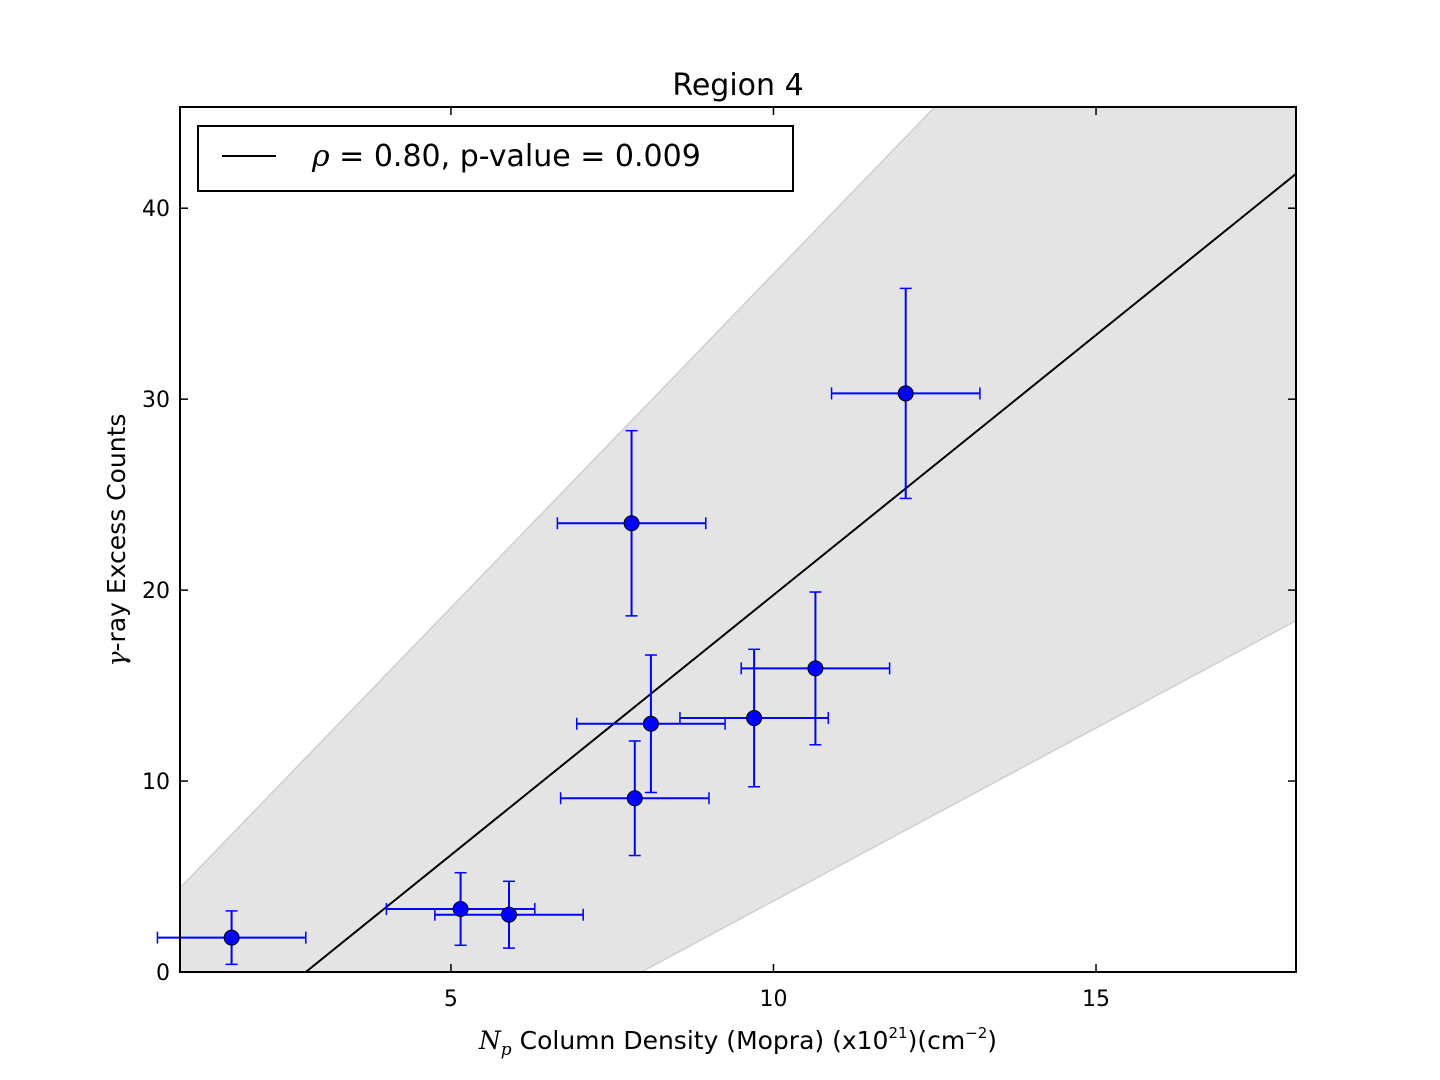 This screenshot has height=1080, width=1440. Describe the element at coordinates (156, 591) in the screenshot. I see `y-tick-label: 20` at that location.